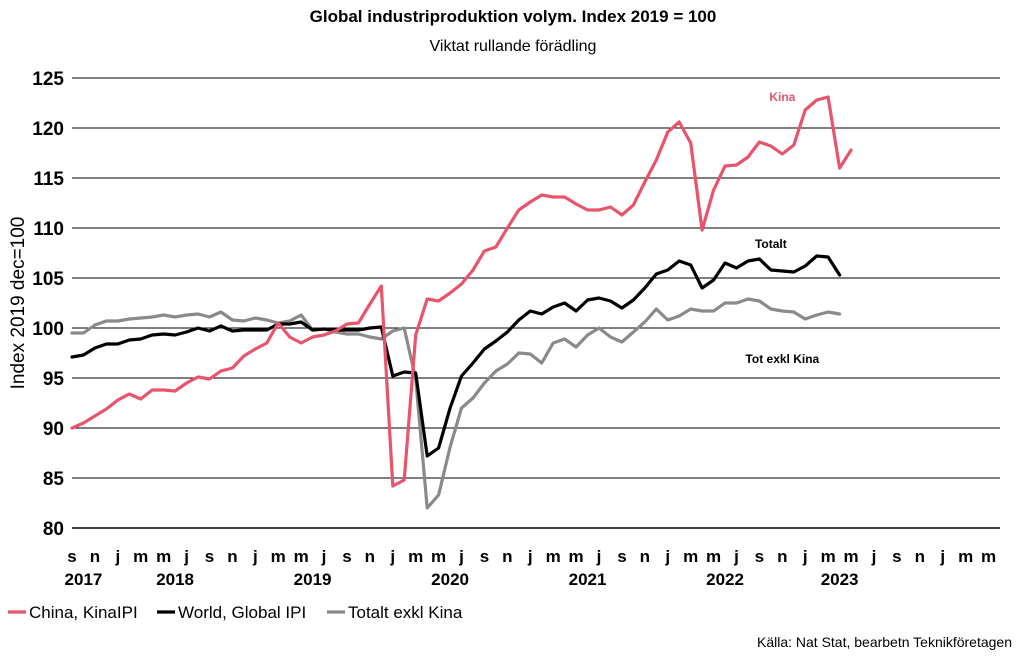  Describe the element at coordinates (53, 429) in the screenshot. I see `y-tick-label: 90` at that location.